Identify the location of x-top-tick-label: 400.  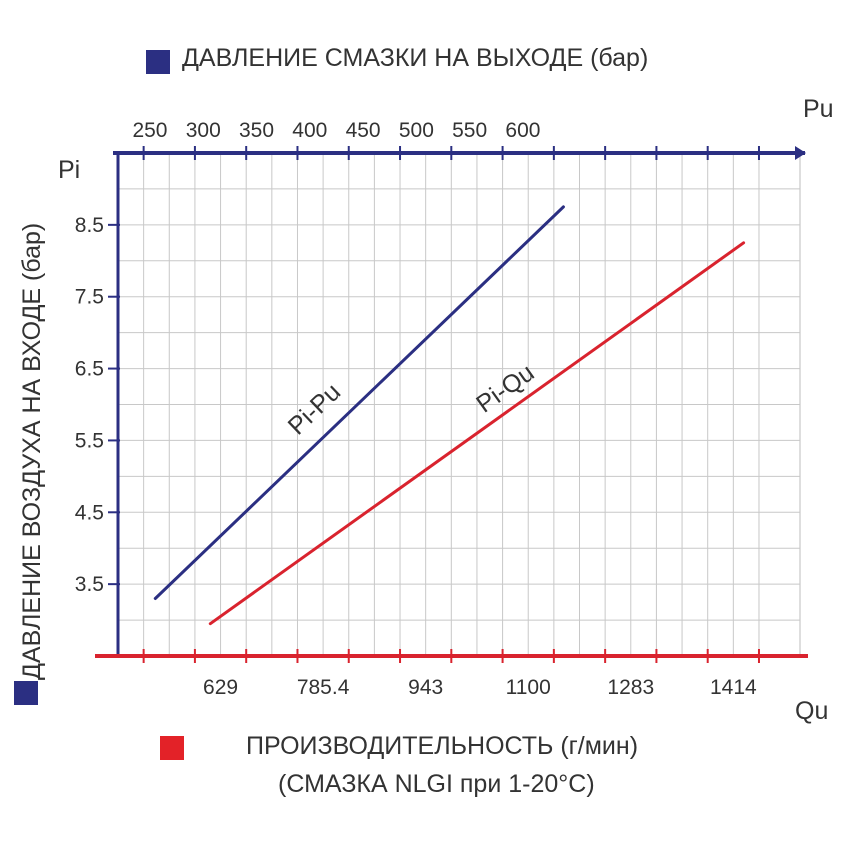
(309, 130).